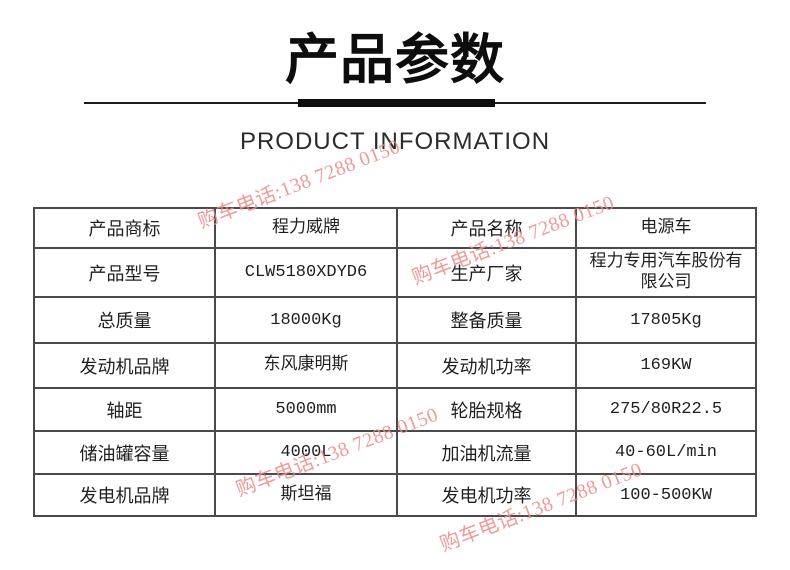 This screenshot has width=790, height=570. I want to click on table-row: 产品型号 CLW5180XDYD6 生产厂家 程力专用汽车股份有限公司, so click(395, 272).